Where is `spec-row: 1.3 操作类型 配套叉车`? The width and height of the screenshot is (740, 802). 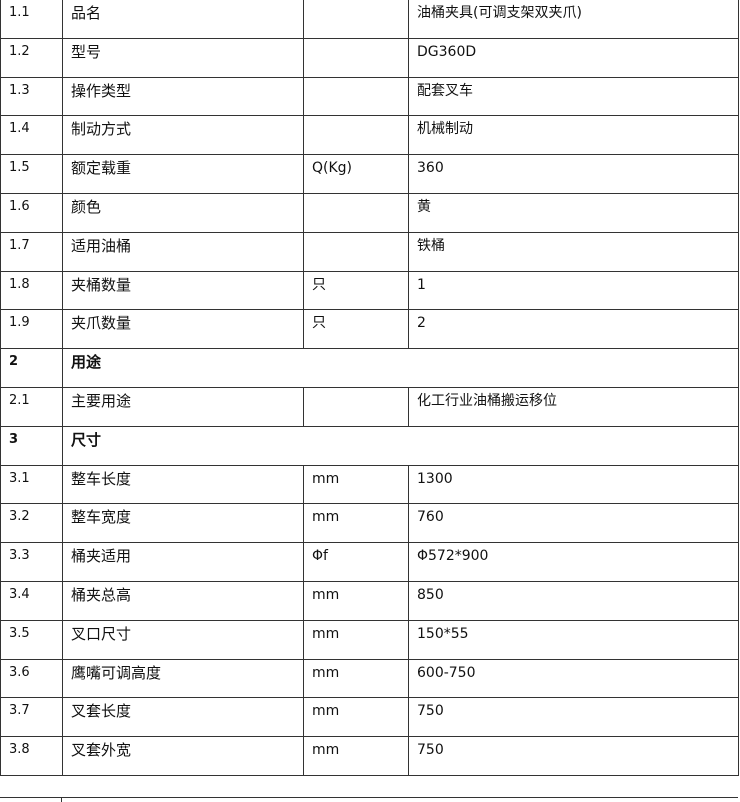 spec-row: 1.3 操作类型 配套叉车 is located at coordinates (369, 96).